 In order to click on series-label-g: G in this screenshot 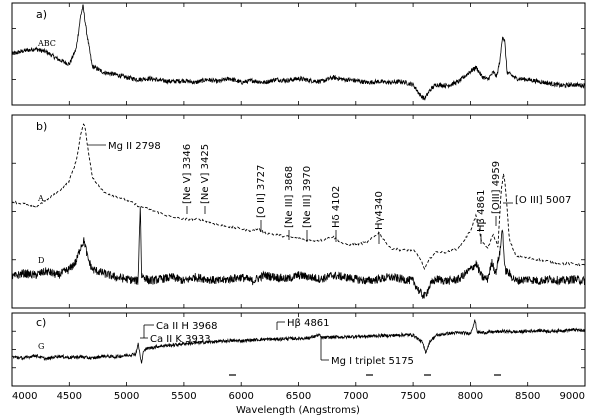, I will do `click(41, 346)`.